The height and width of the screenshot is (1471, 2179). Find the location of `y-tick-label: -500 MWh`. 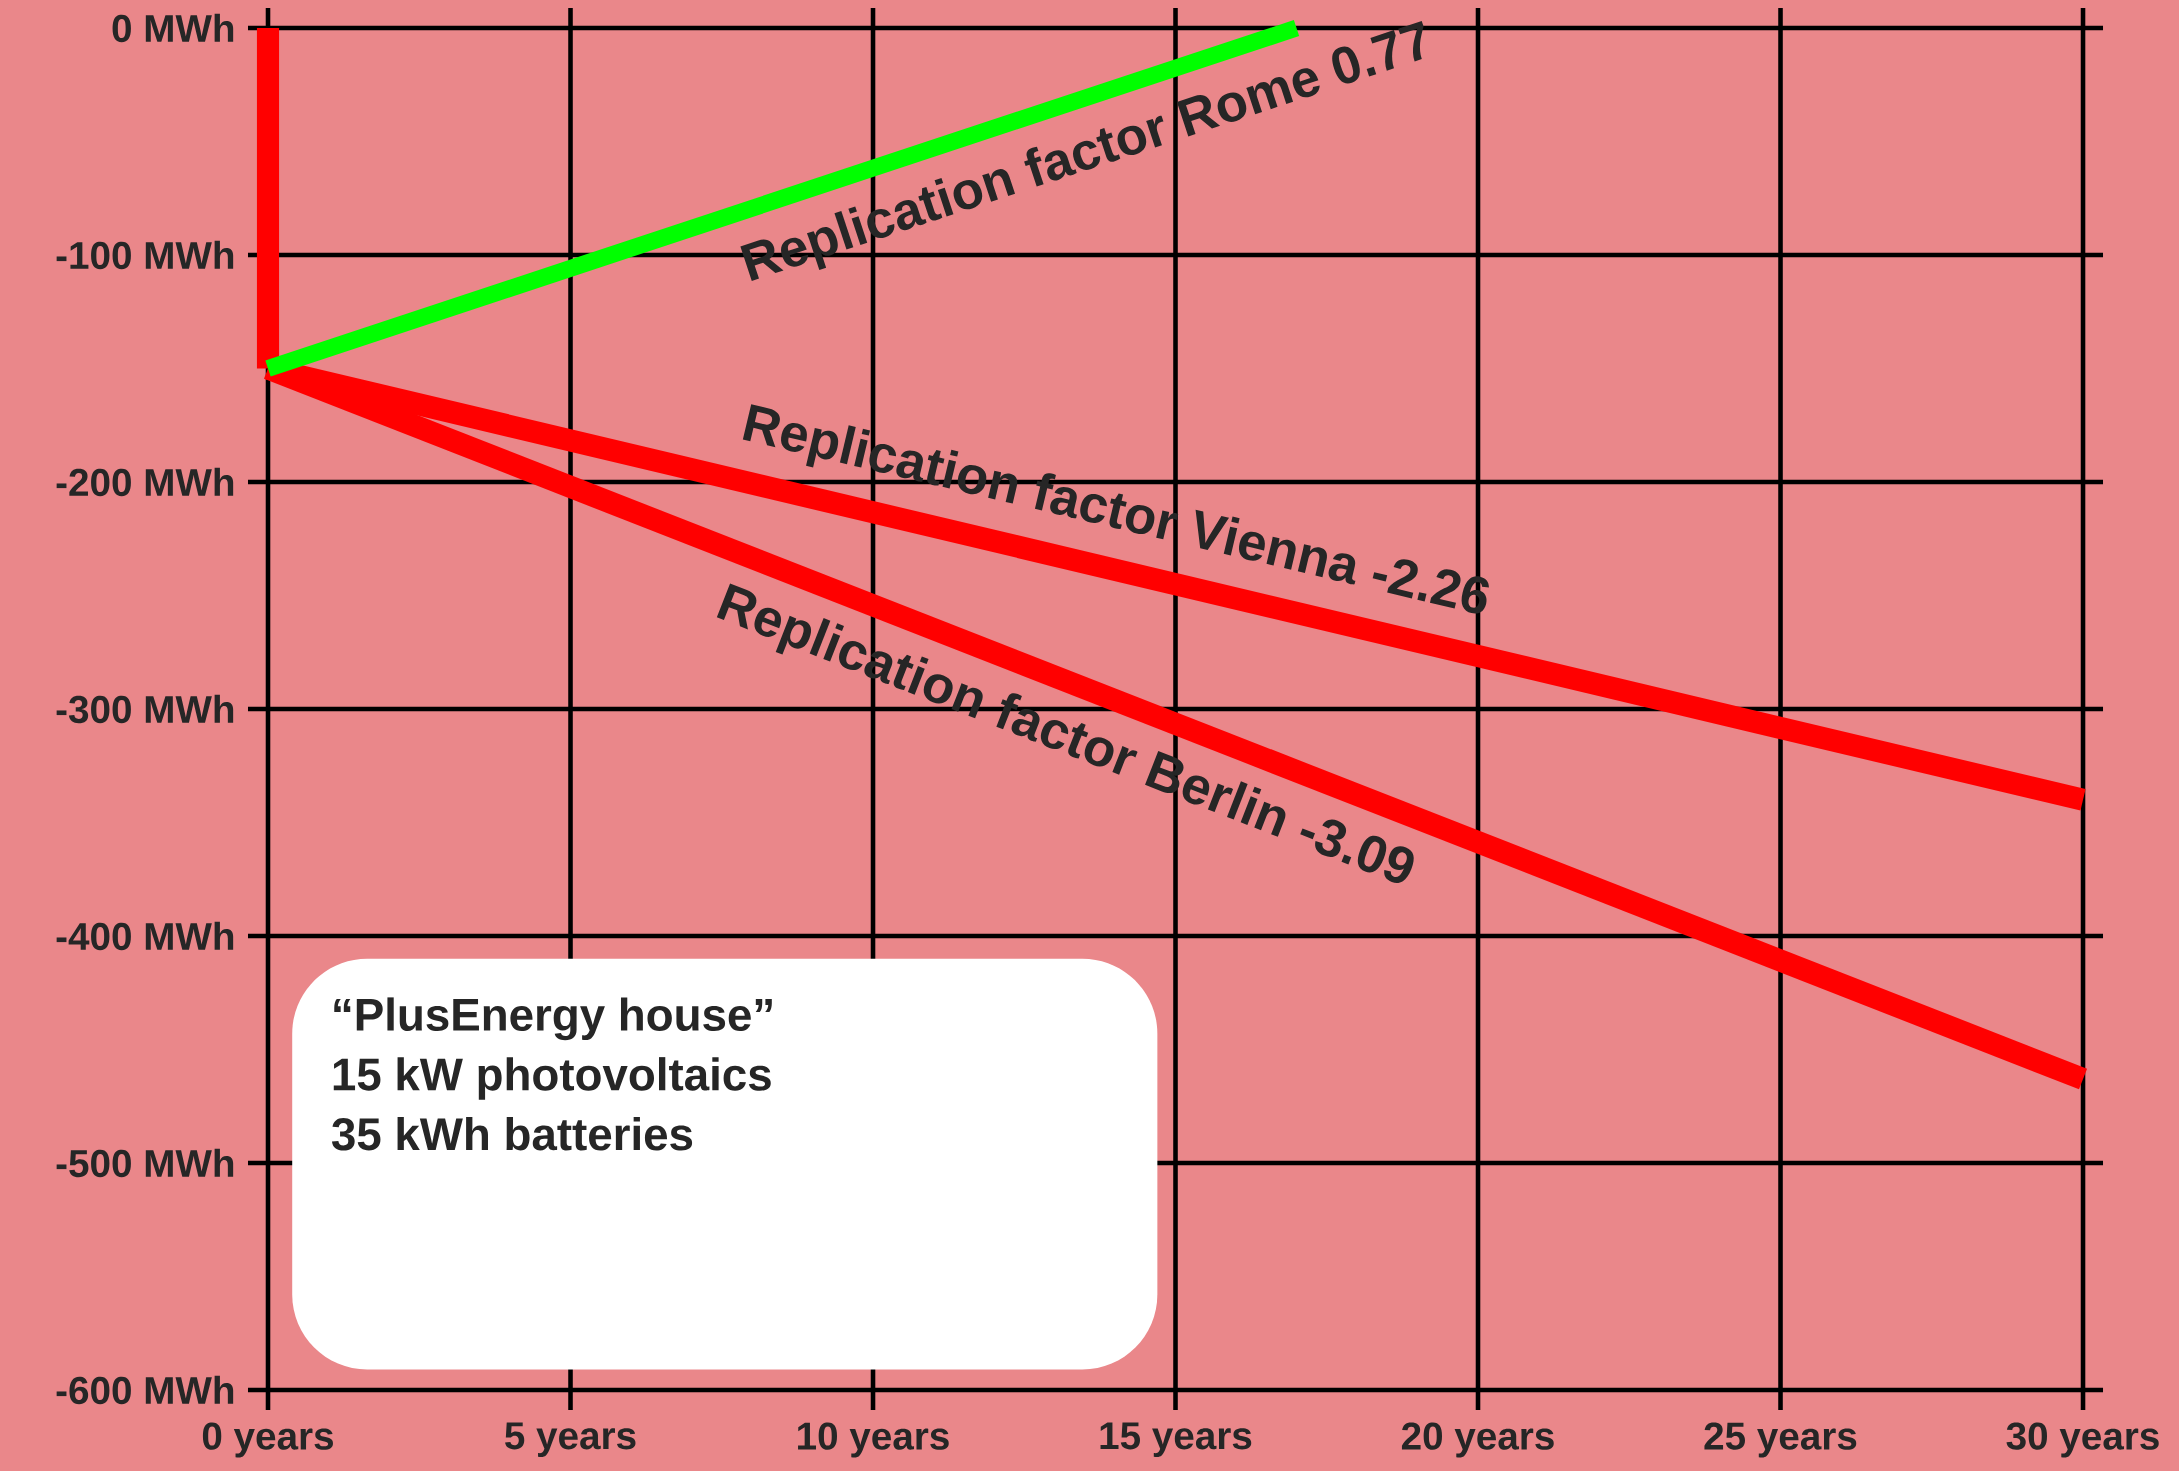

y-tick-label: -500 MWh is located at coordinates (145, 1163).